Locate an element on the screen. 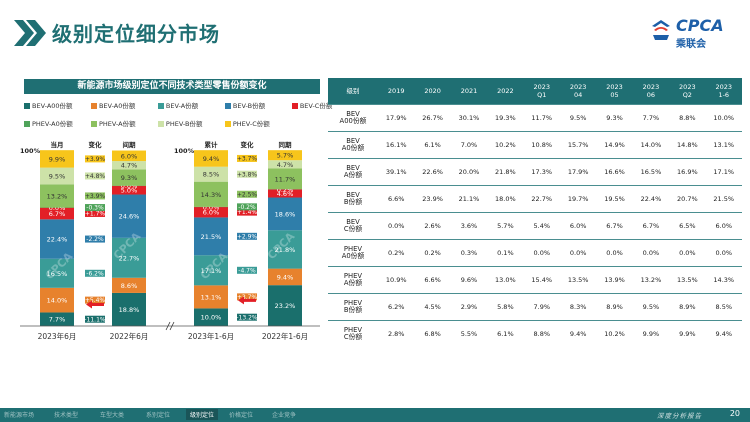  legend-label: BEV-A00份额 is located at coordinates (52, 106).